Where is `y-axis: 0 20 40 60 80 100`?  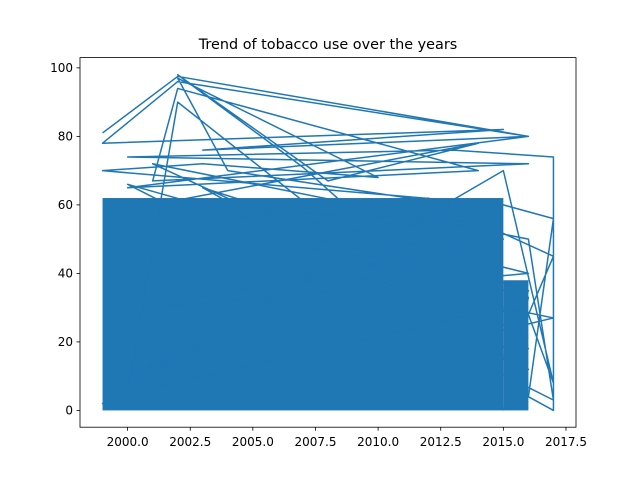 y-axis: 0 20 40 60 80 100 is located at coordinates (65, 239).